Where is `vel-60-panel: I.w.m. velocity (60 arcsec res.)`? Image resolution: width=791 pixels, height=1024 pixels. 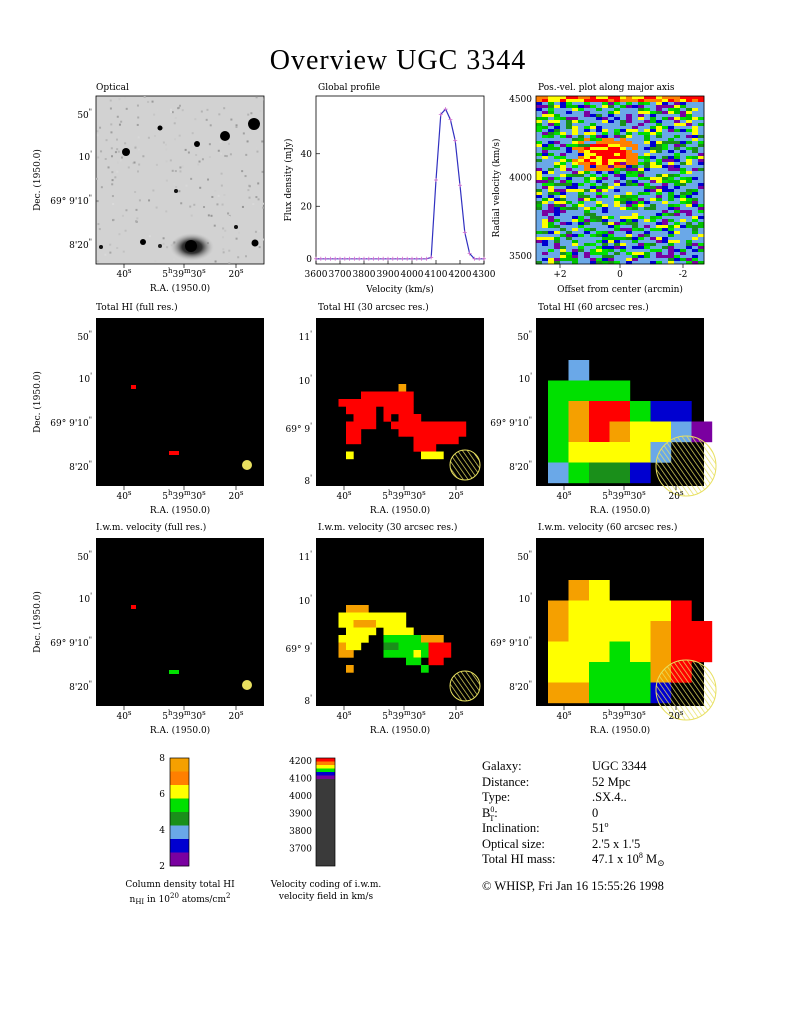 vel-60-panel: I.w.m. velocity (60 arcsec res.) is located at coordinates (626, 621).